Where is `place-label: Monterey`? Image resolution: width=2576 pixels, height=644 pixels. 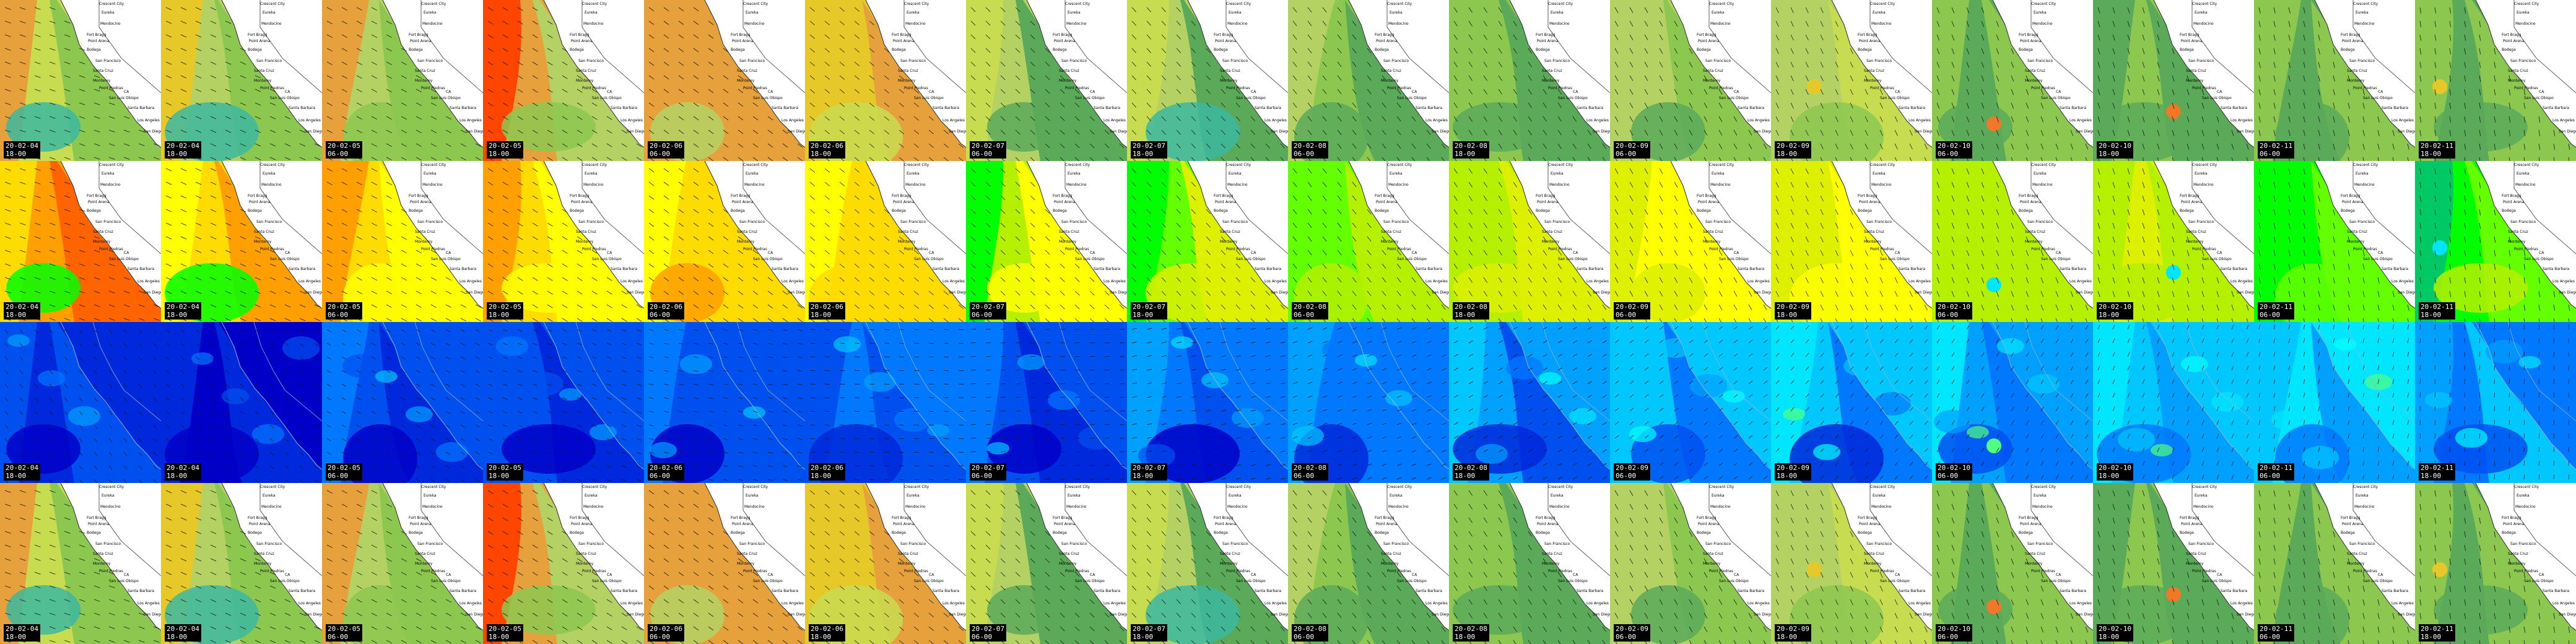 place-label: Monterey is located at coordinates (907, 242).